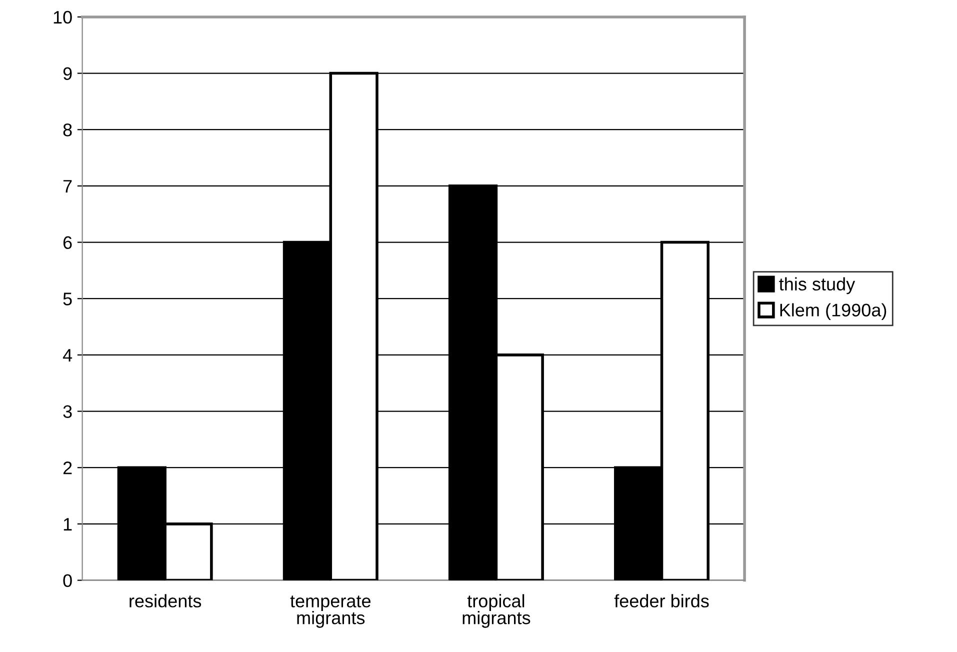 The width and height of the screenshot is (957, 652). Describe the element at coordinates (63, 17) in the screenshot. I see `y-tick-label: 10` at that location.